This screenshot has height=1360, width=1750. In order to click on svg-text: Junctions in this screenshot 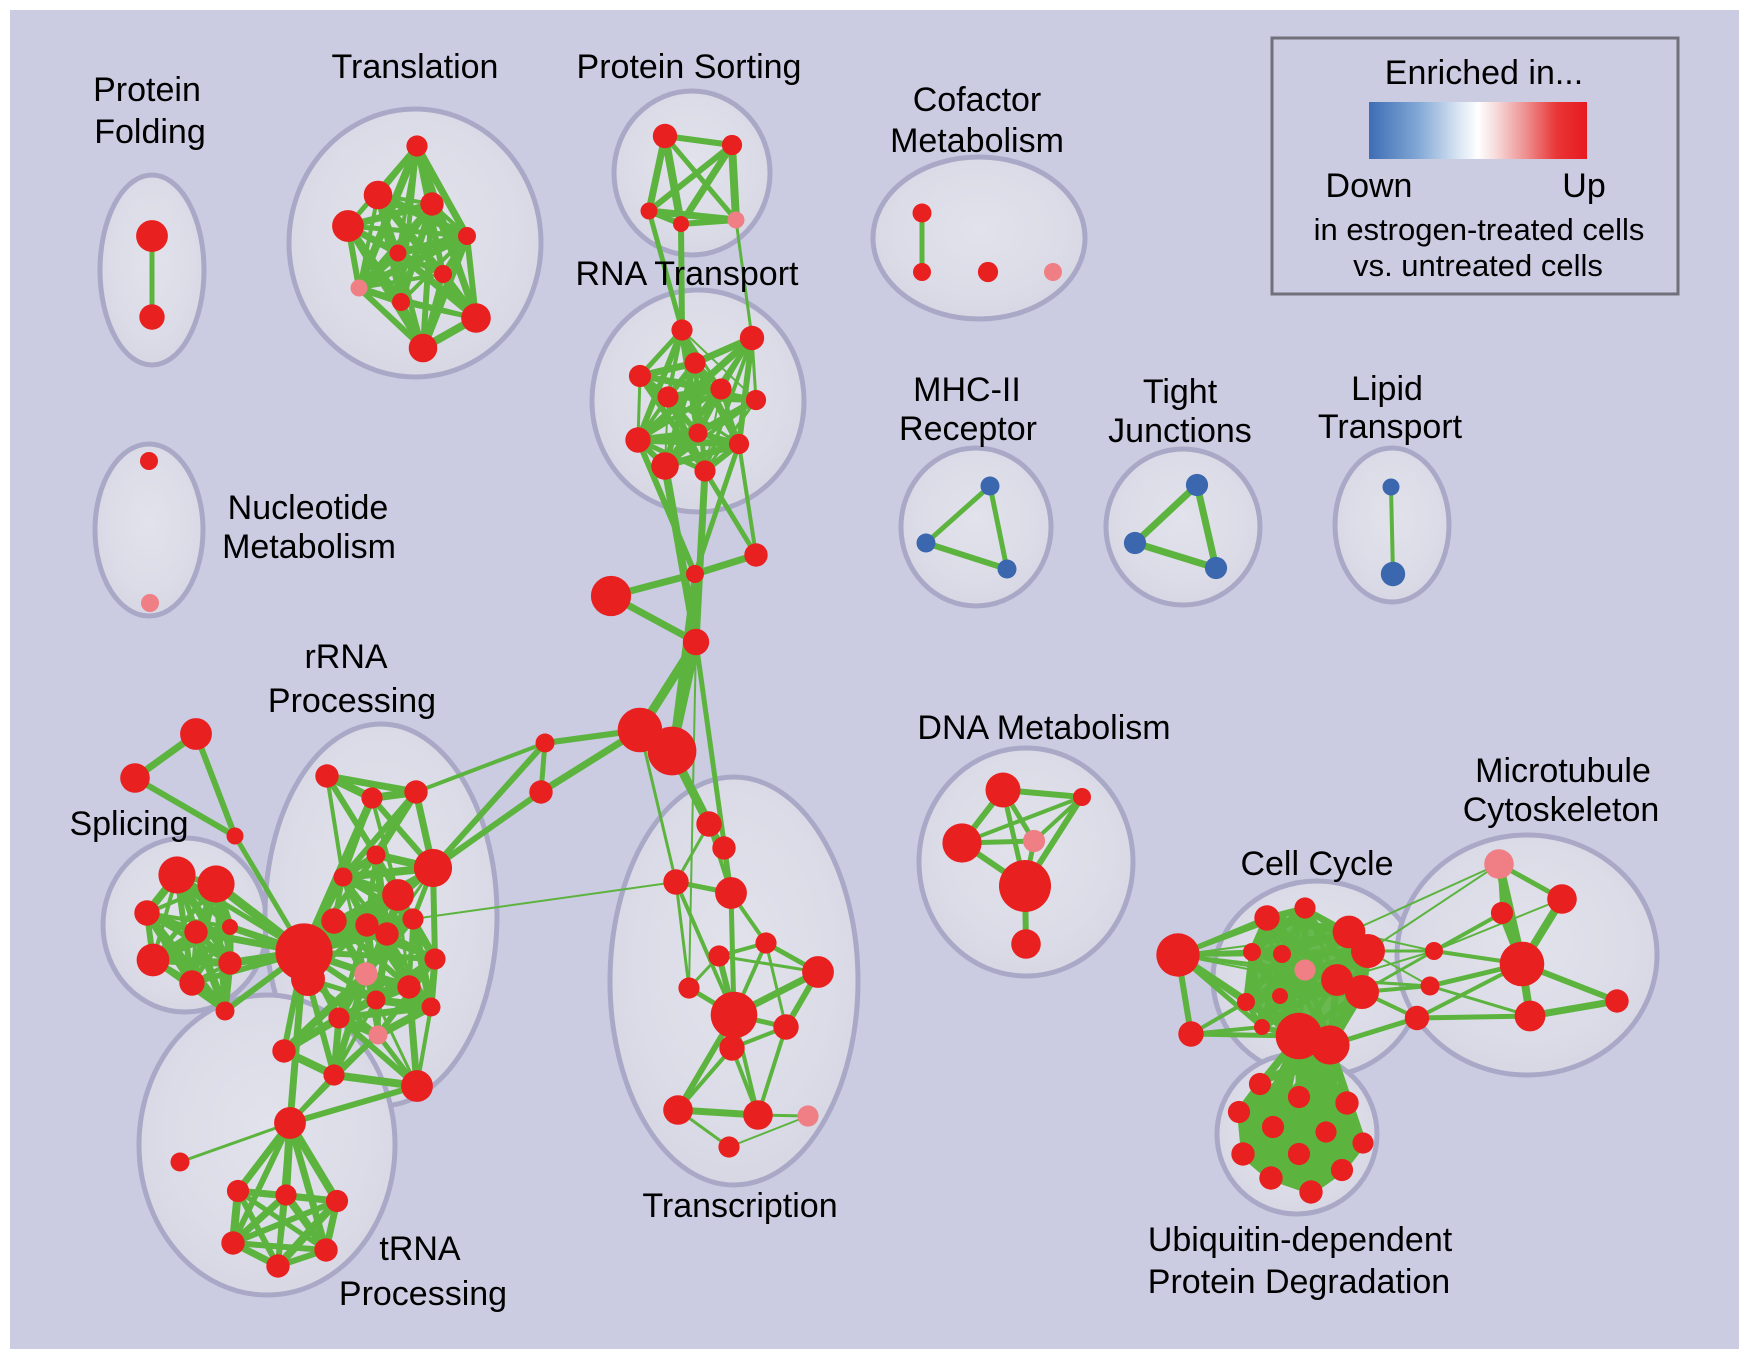, I will do `click(1180, 431)`.